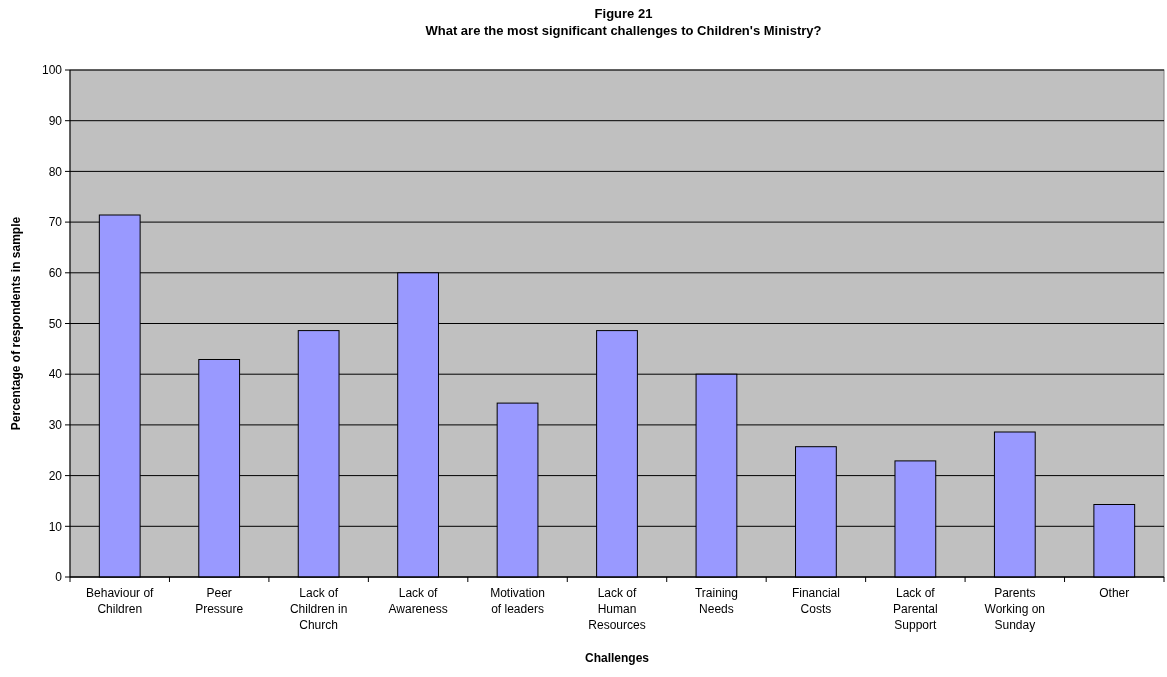 This screenshot has width=1167, height=677. What do you see at coordinates (716, 601) in the screenshot?
I see `x-tick-label: Training Needs` at bounding box center [716, 601].